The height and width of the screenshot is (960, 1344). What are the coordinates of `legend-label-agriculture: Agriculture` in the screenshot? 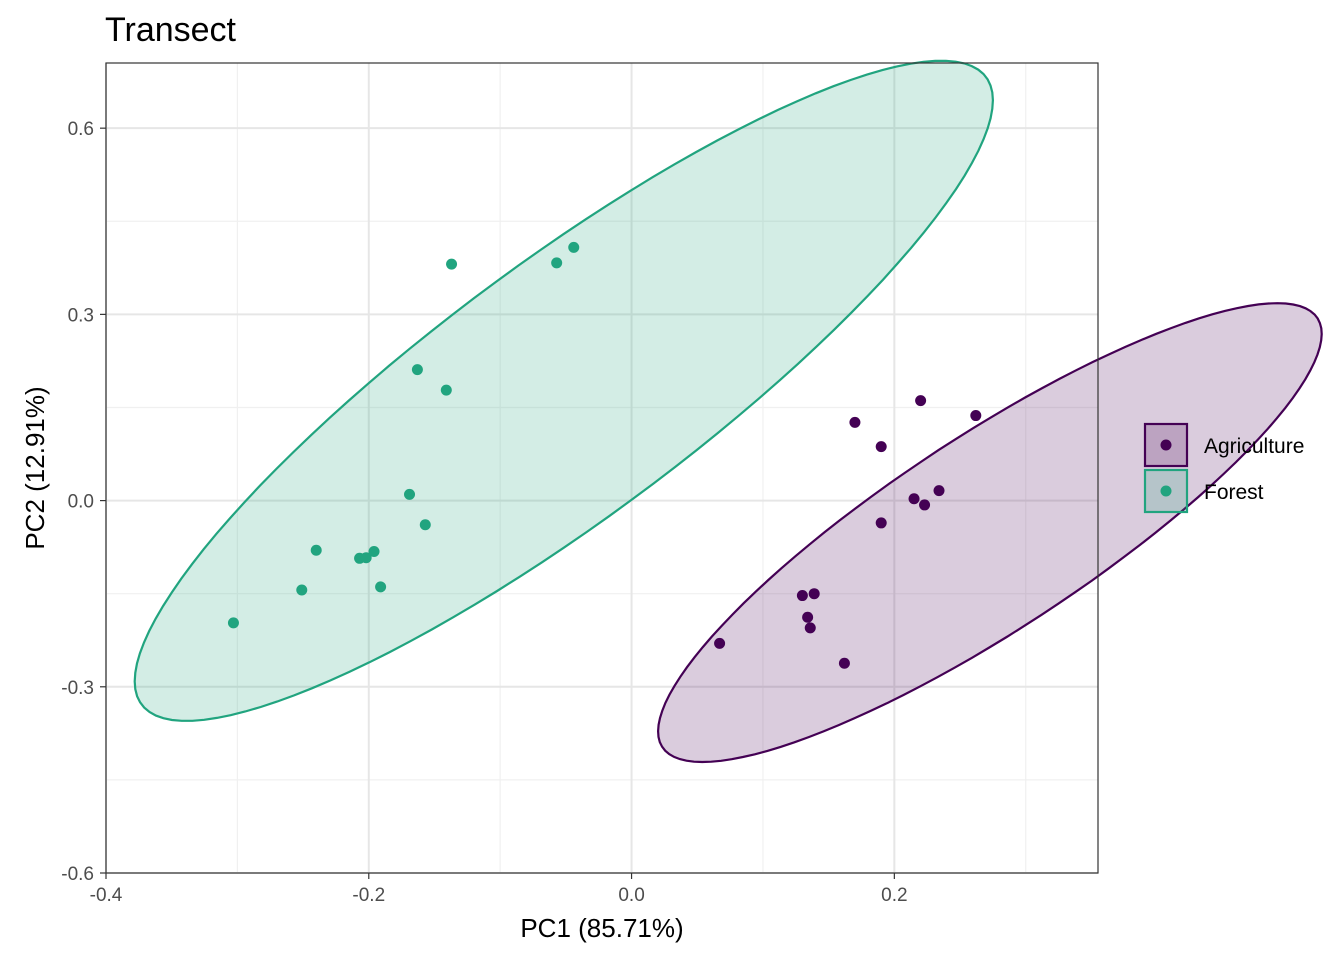 It's located at (1254, 446).